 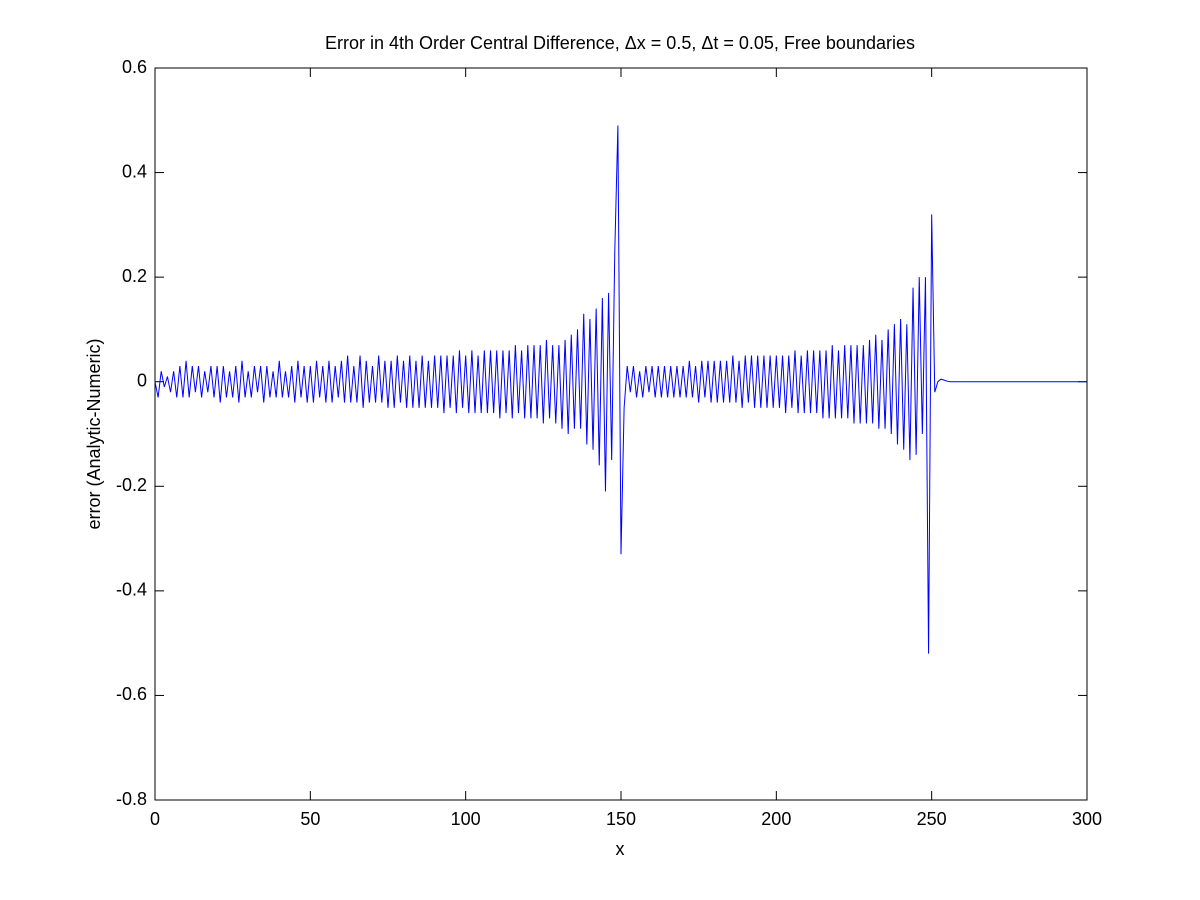 What do you see at coordinates (134, 276) in the screenshot?
I see `y-tick-label: 0.2` at bounding box center [134, 276].